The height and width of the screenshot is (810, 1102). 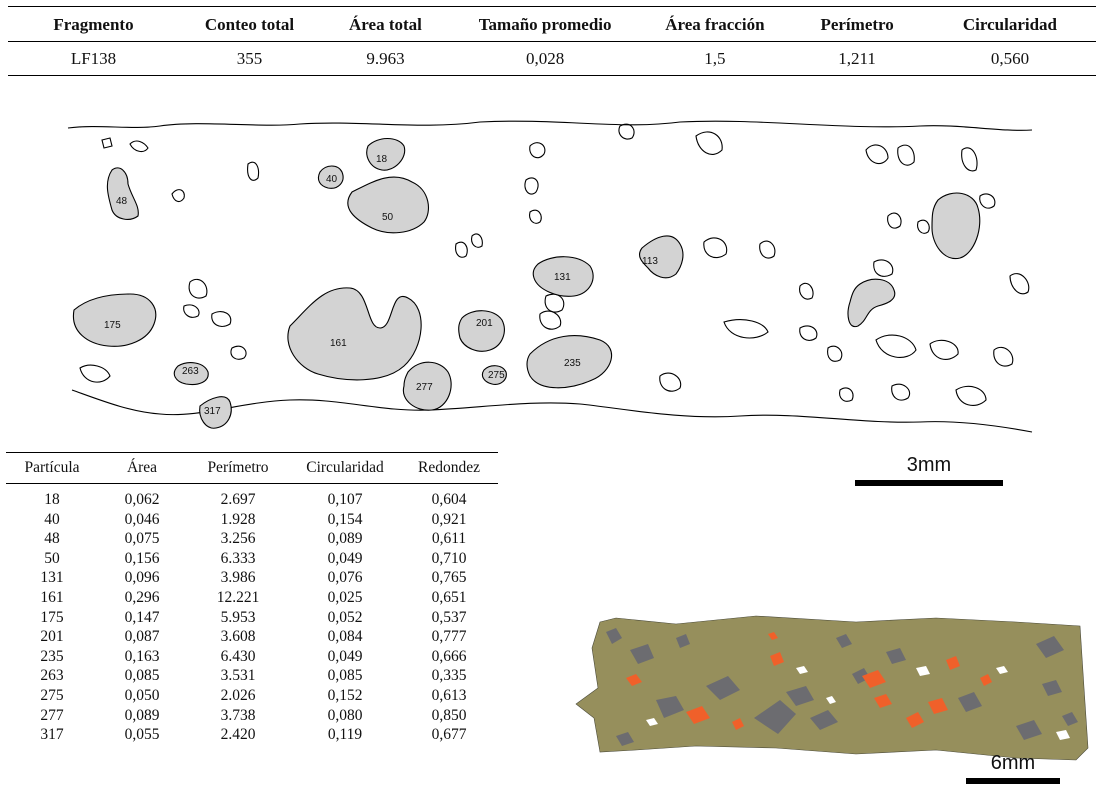 I want to click on particle-cell: 0,084, so click(x=345, y=637).